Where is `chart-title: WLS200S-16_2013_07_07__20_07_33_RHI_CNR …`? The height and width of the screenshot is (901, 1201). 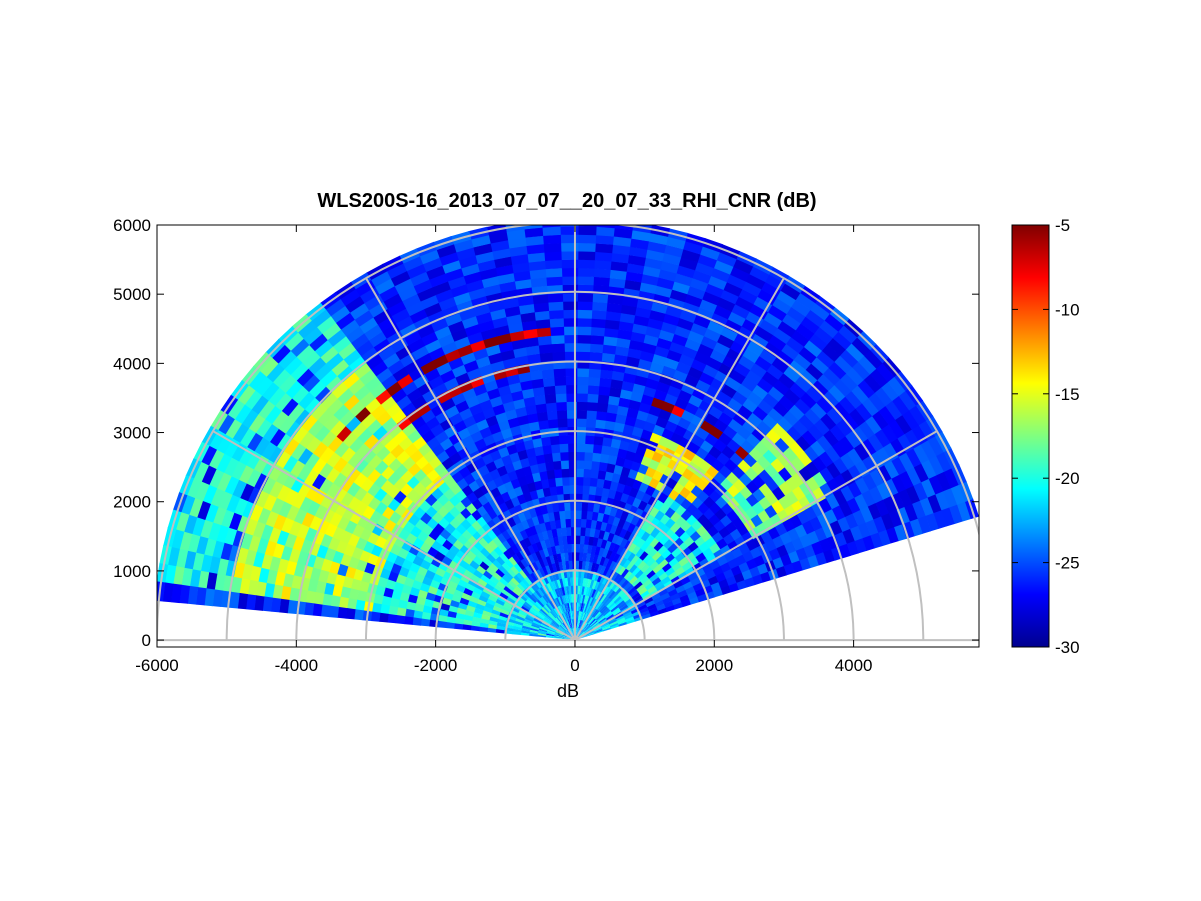 chart-title: WLS200S-16_2013_07_07__20_07_33_RHI_CNR … is located at coordinates (566, 201).